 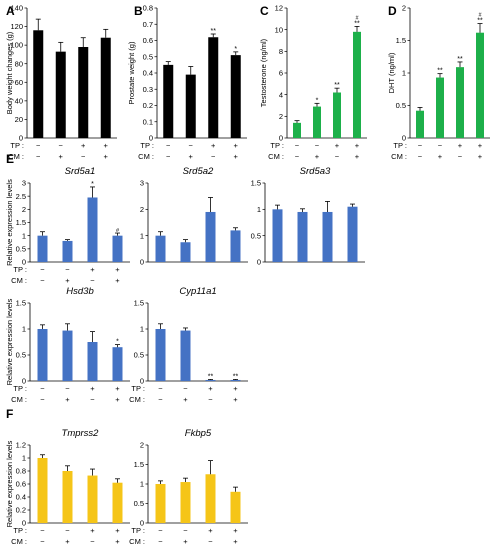 I want to click on panel-letter-b: B, so click(x=138, y=11).